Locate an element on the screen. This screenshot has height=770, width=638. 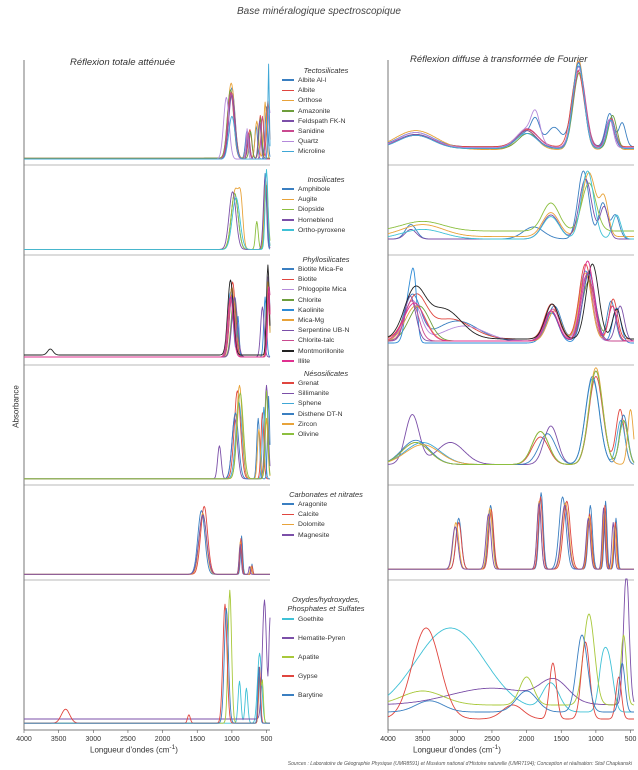
legend-item: Hematite-Pyren is located at coordinates (313, 640).